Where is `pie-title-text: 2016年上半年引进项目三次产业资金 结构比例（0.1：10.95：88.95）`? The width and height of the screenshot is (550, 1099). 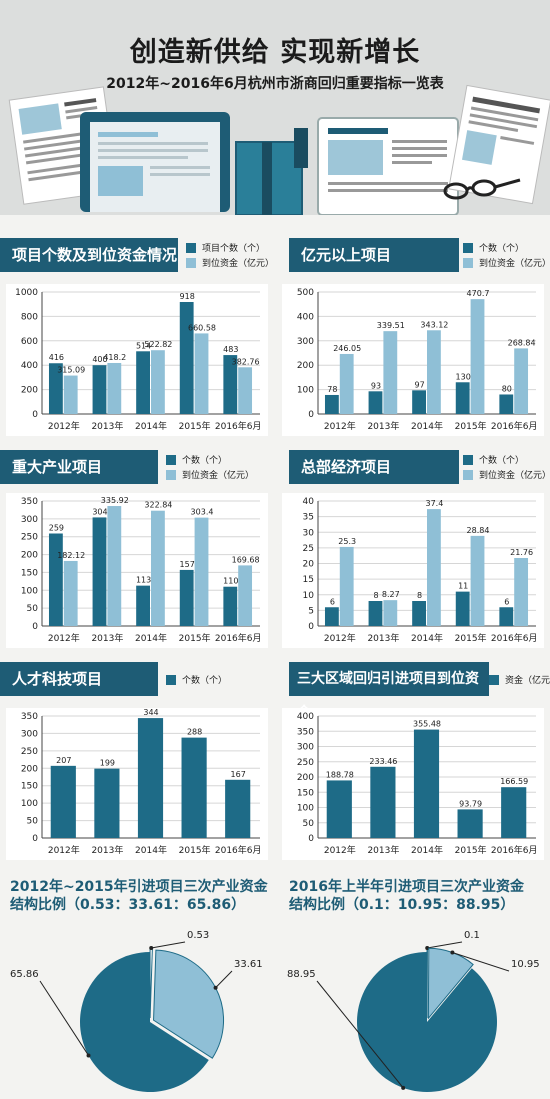 pie-title-text: 2016年上半年引进项目三次产业资金 结构比例（0.1：10.95：88.95） is located at coordinates (406, 896).